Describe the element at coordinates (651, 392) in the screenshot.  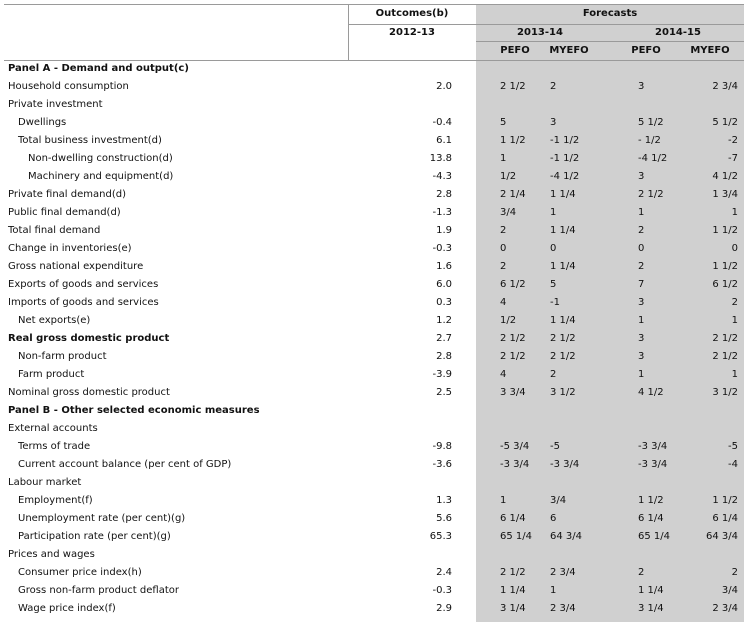
I see `forecast-2014-pefo-cell: 4 1/2` at that location.